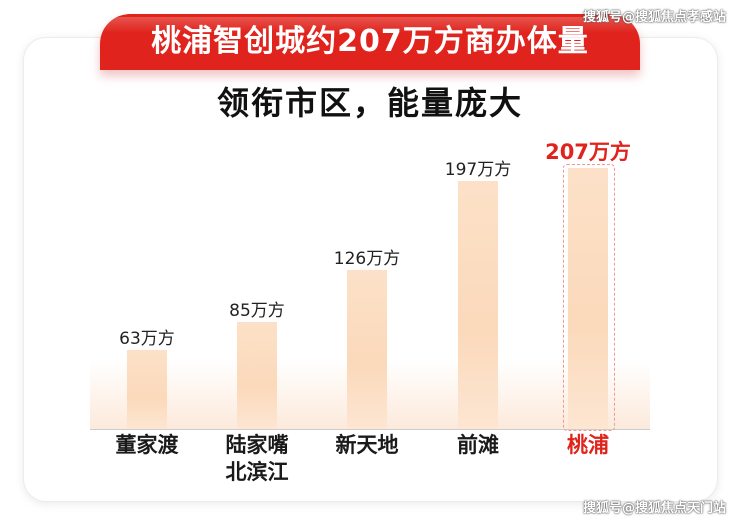  What do you see at coordinates (147, 338) in the screenshot?
I see `value-label-0: 63万方` at bounding box center [147, 338].